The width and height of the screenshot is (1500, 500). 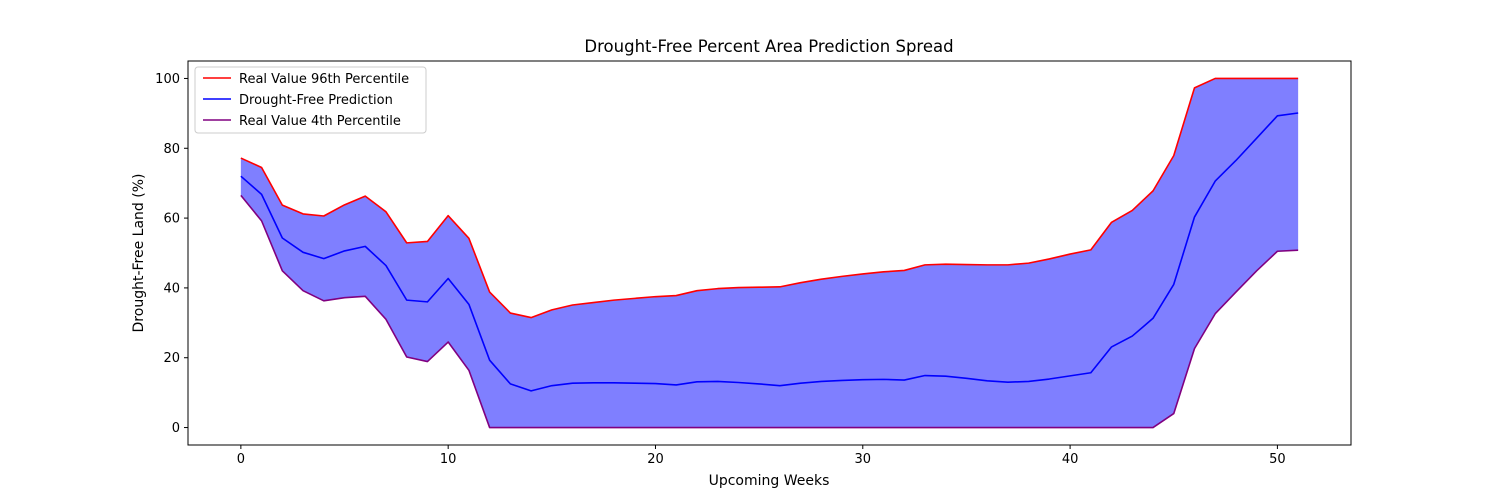 I want to click on legend-label-upper: Real Value 96th Percentile, so click(x=324, y=79).